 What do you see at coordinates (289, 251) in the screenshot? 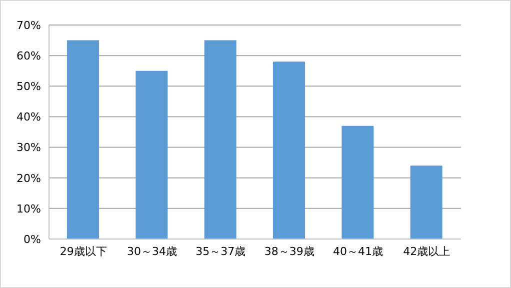
I see `x-tick-label: 38～39歳` at bounding box center [289, 251].